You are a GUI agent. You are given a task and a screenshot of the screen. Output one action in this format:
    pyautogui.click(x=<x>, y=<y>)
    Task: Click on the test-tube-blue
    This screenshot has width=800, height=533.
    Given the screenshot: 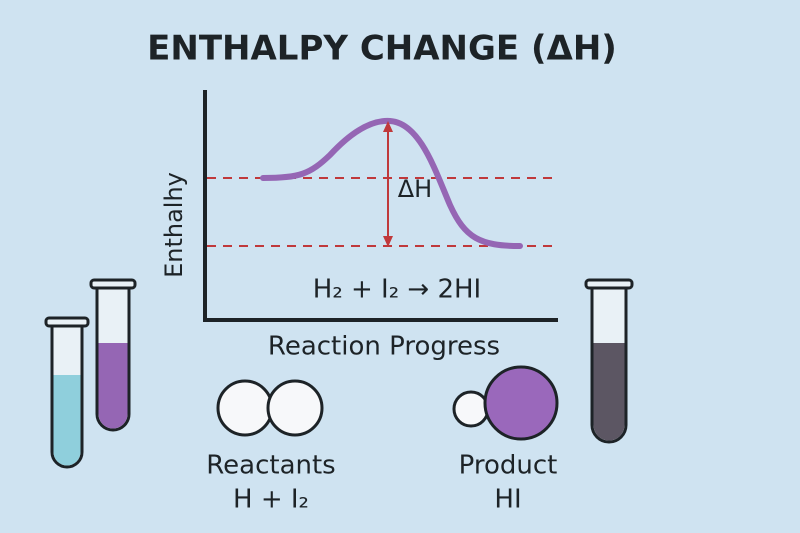 What is the action you would take?
    pyautogui.click(x=67, y=392)
    